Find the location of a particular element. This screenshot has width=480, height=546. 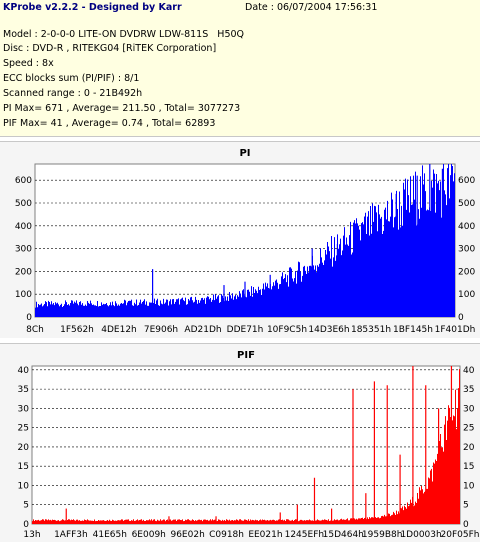

scan-date: Date : 06/07/2004 17:56:31 is located at coordinates (311, 7).